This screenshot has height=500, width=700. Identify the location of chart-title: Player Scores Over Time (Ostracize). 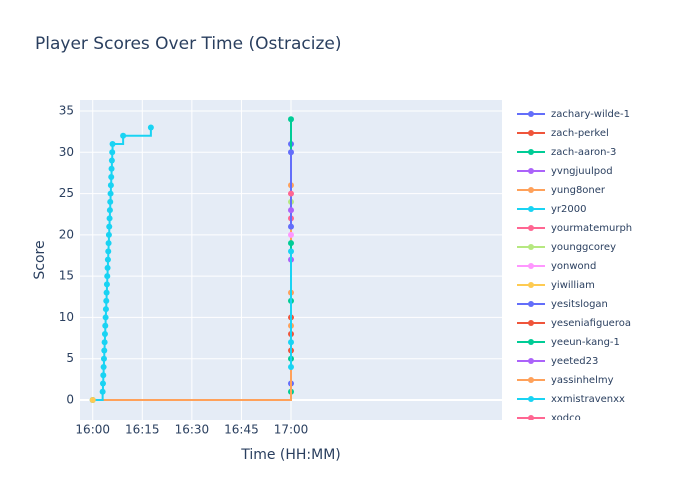
(188, 44).